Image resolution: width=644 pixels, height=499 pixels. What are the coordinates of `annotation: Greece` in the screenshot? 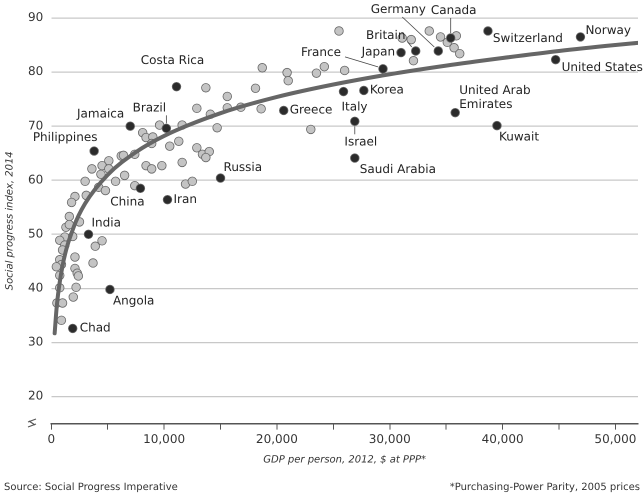 It's located at (311, 109).